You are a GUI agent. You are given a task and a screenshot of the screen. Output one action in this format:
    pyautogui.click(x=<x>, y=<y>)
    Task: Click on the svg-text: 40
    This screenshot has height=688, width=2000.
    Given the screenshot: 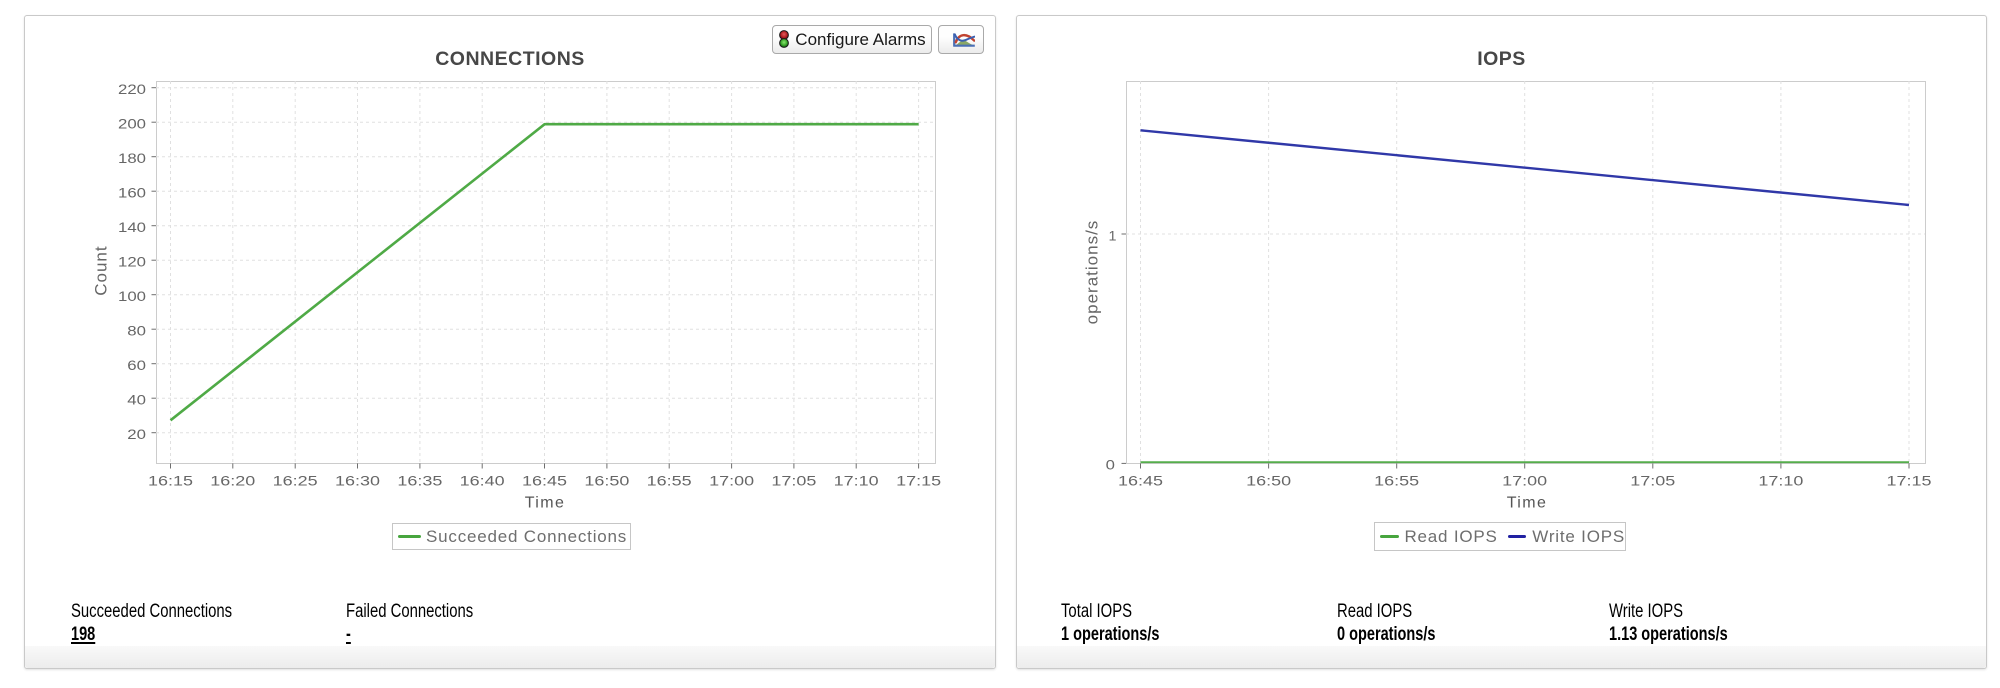 What is the action you would take?
    pyautogui.click(x=136, y=400)
    